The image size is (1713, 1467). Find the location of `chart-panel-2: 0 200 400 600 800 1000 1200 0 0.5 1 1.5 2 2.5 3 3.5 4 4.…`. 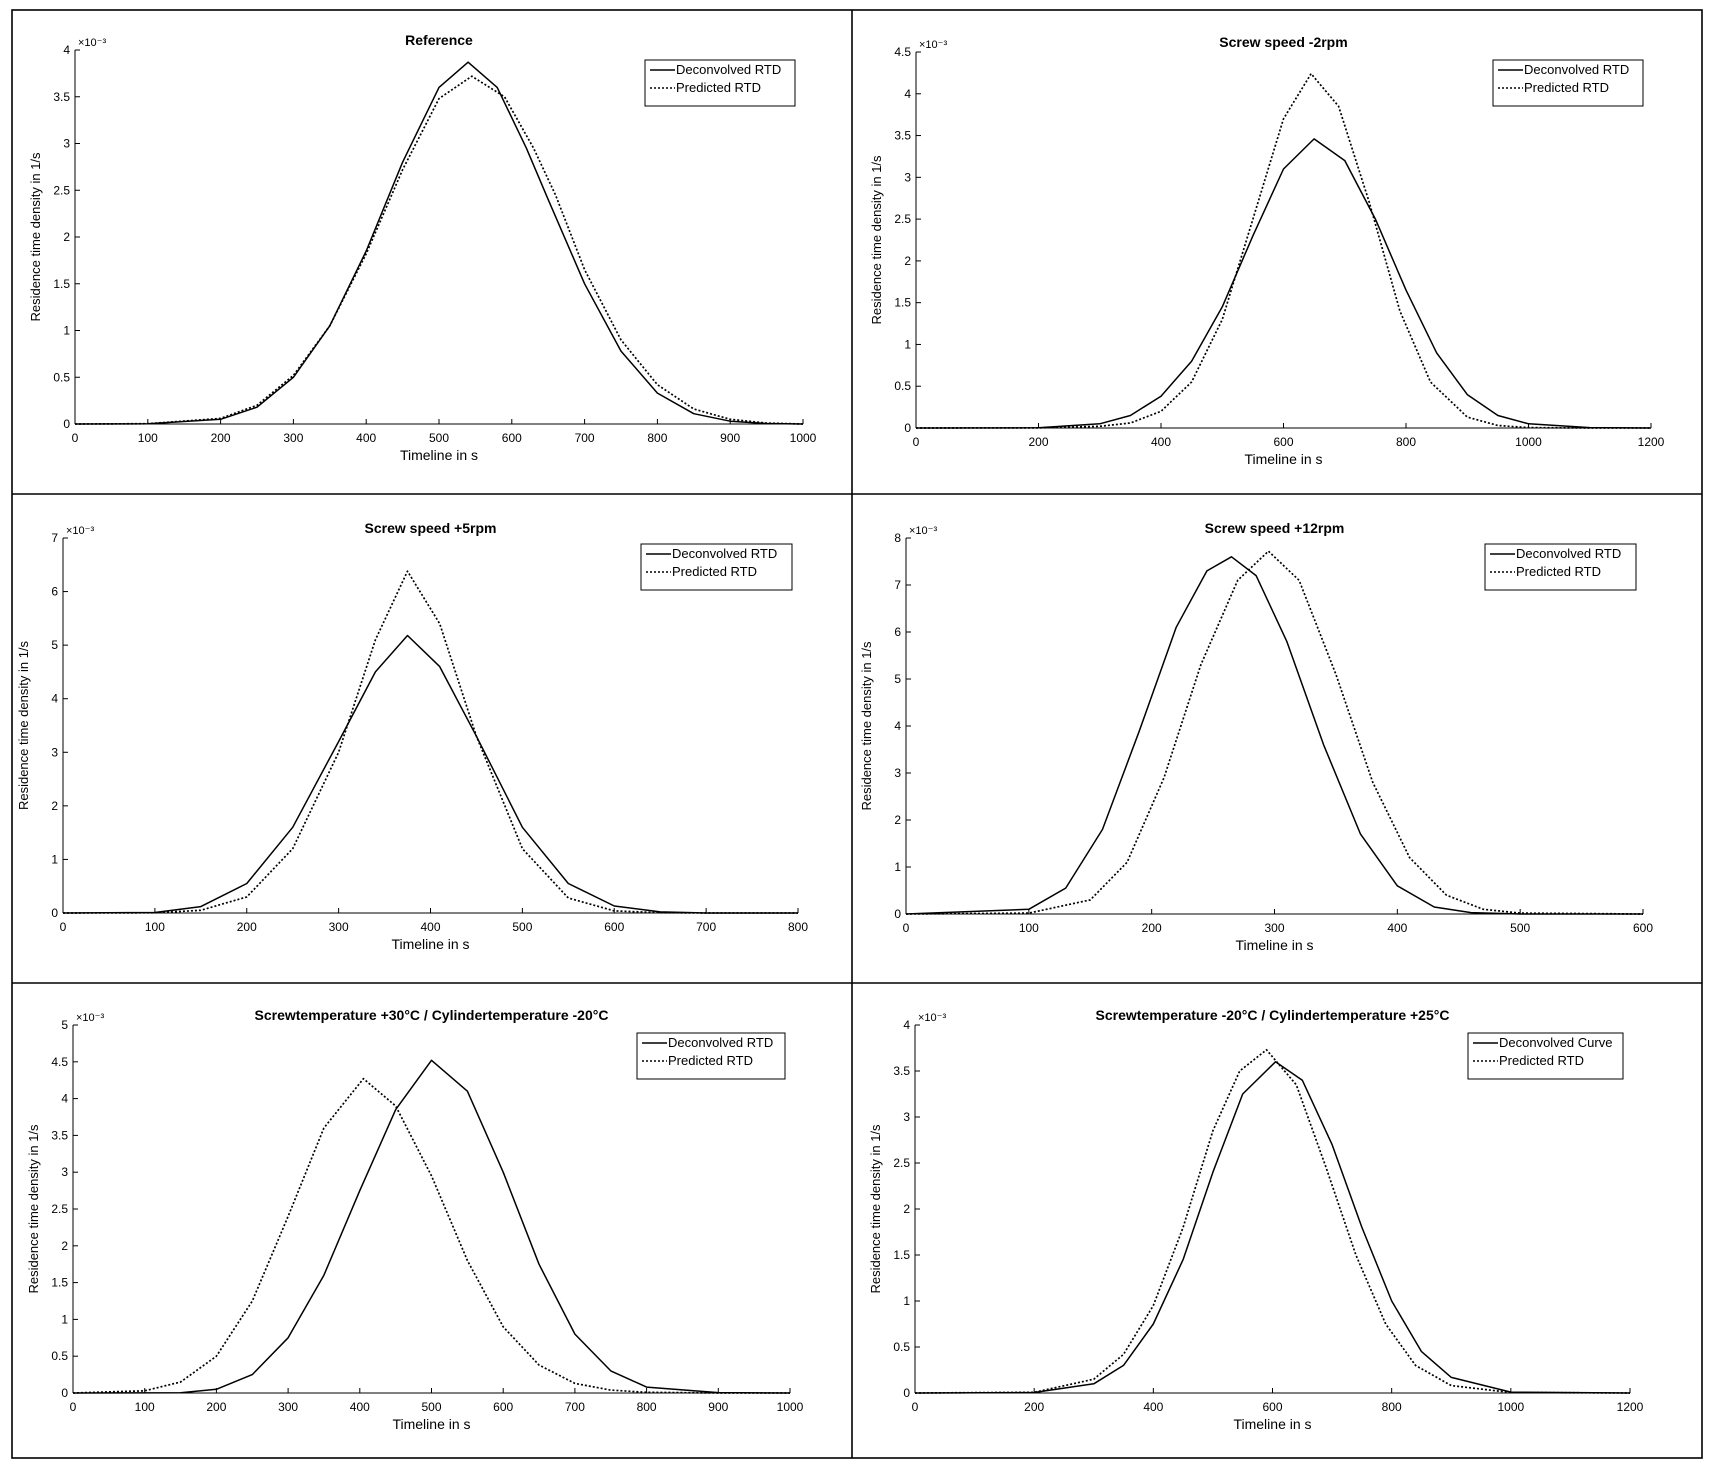

chart-panel-2: 0 200 400 600 800 1000 1200 0 0.5 1 1.5 2 2.5 3 3.5 4 4.… is located at coordinates (1267, 250).